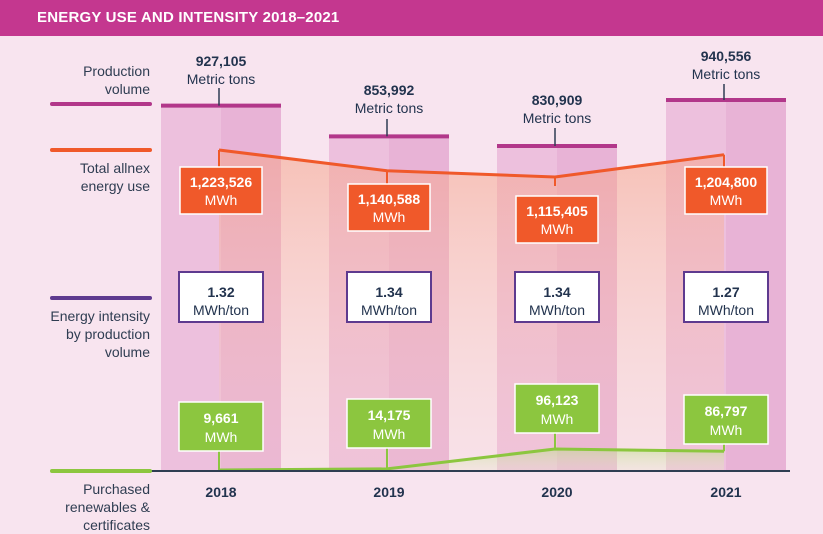 The height and width of the screenshot is (534, 823). I want to click on label-line: renewables &, so click(107, 507).